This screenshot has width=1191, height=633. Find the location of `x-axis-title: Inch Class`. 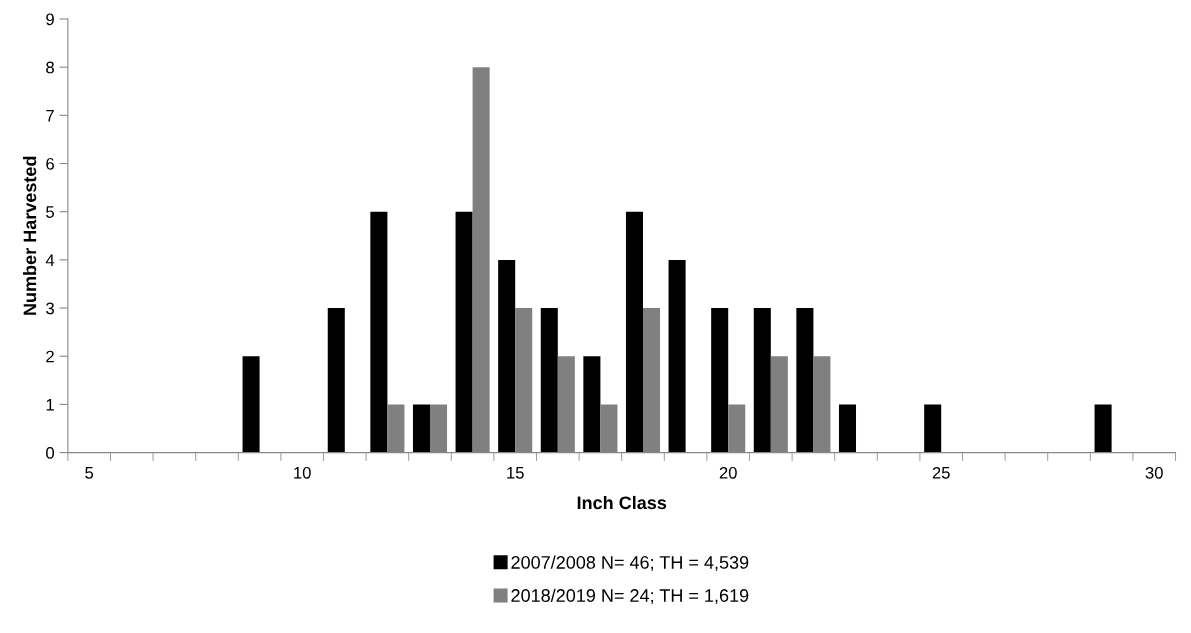

x-axis-title: Inch Class is located at coordinates (622, 502).